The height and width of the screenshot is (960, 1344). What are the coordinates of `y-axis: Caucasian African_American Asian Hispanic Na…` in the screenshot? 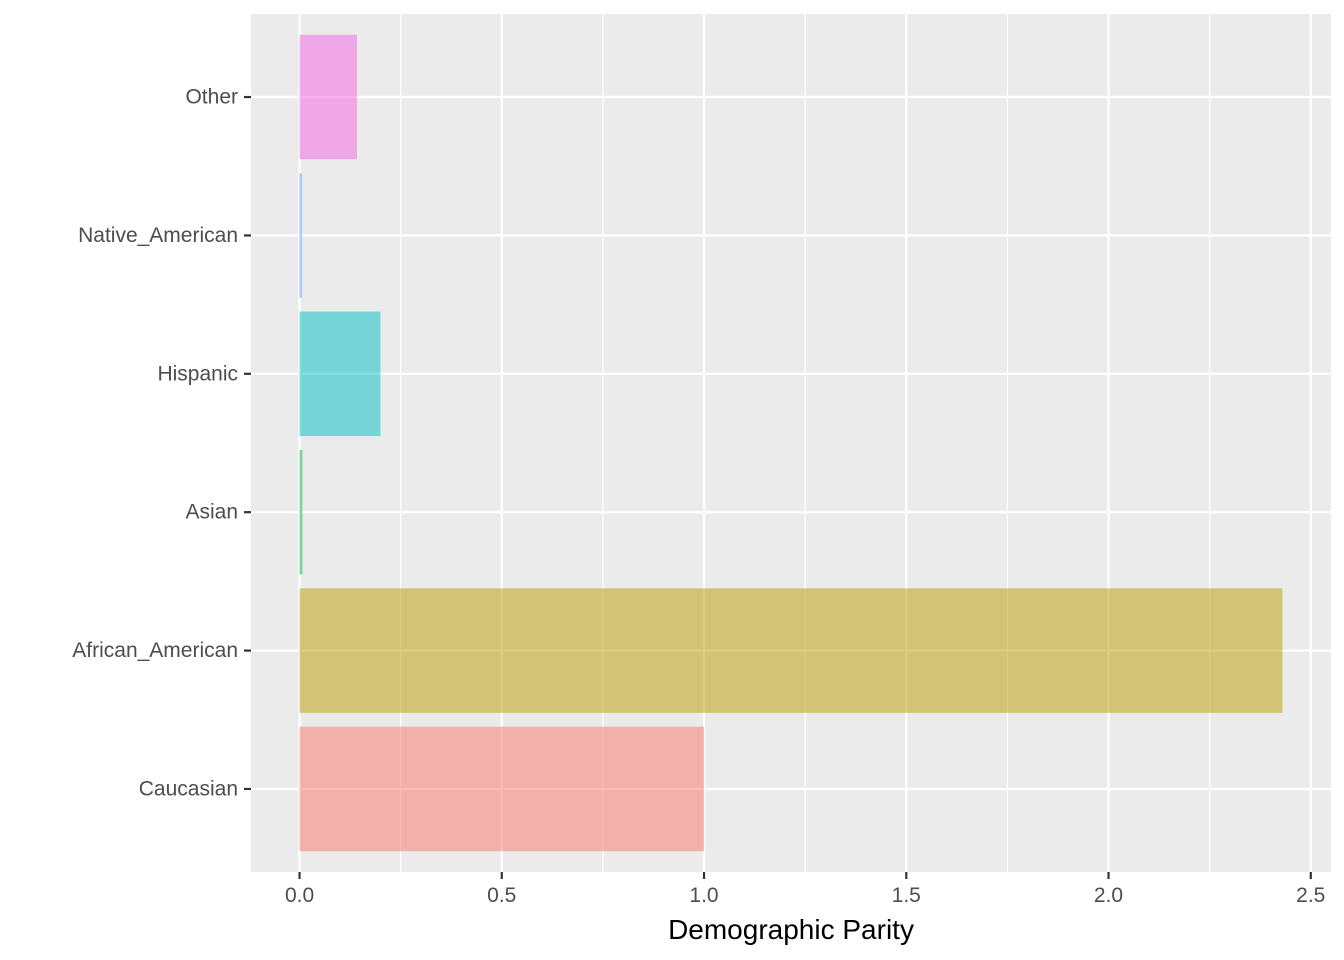 It's located at (161, 443).